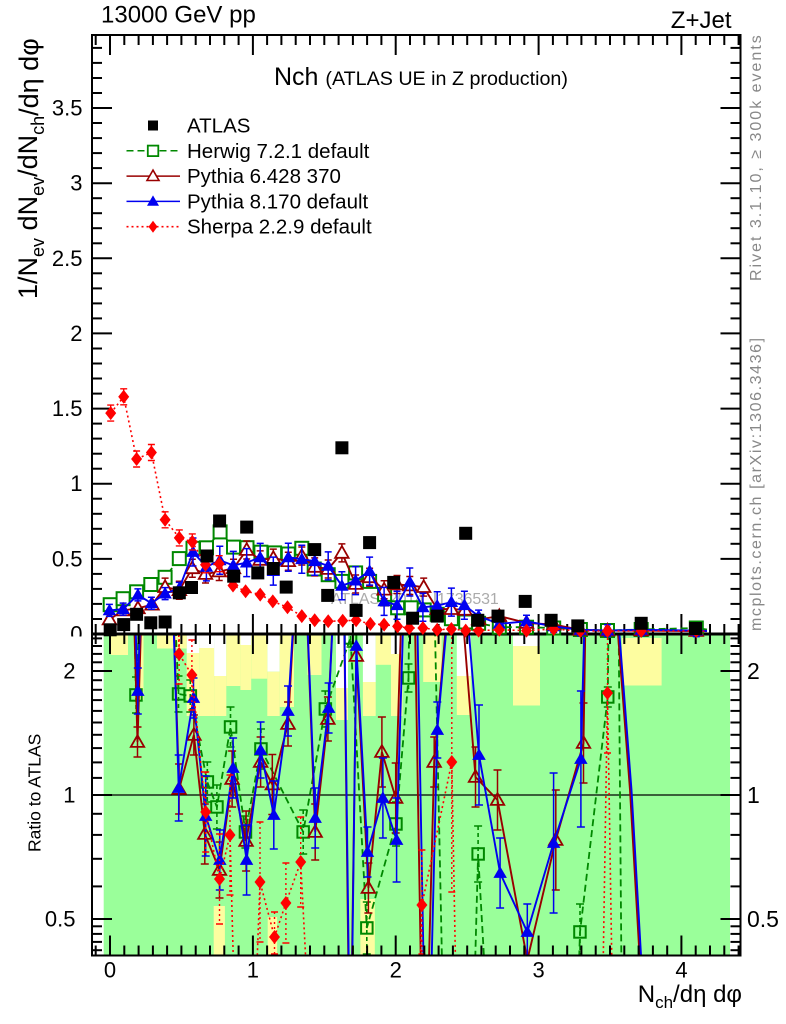 The width and height of the screenshot is (786, 1024). Describe the element at coordinates (421, 77) in the screenshot. I see `svg-text: Nch (ATLAS UE in Z production)` at that location.